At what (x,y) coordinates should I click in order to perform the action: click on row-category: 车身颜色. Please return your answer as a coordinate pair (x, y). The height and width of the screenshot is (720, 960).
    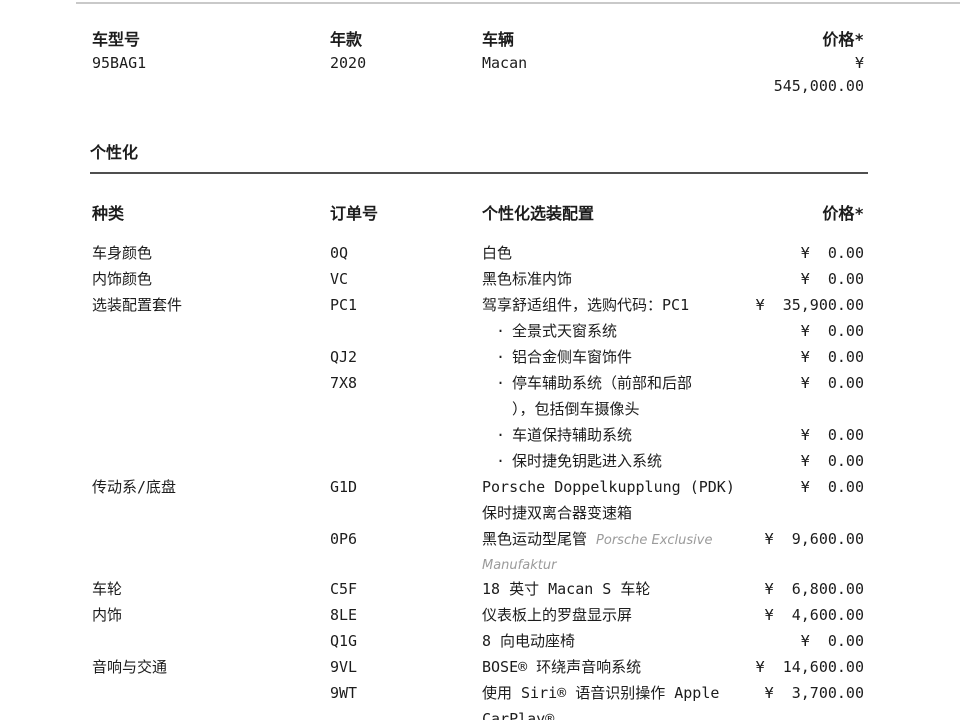
    Looking at the image, I should click on (122, 253).